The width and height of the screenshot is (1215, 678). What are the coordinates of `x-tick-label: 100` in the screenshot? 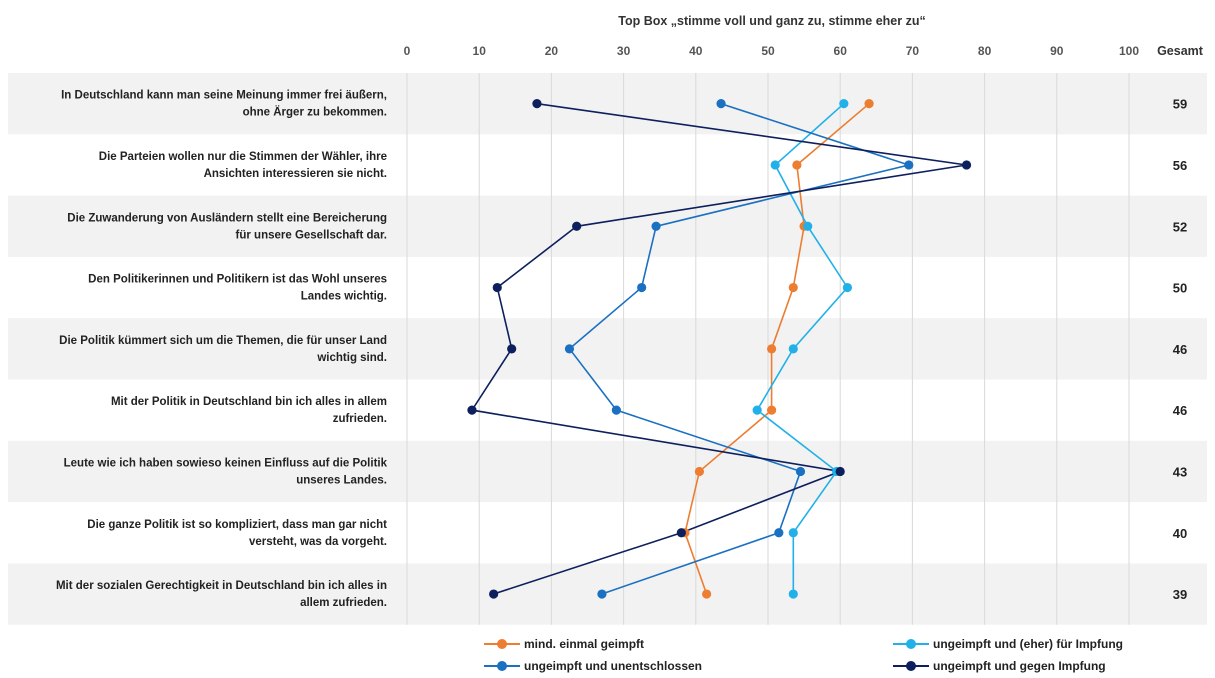 It's located at (1129, 51).